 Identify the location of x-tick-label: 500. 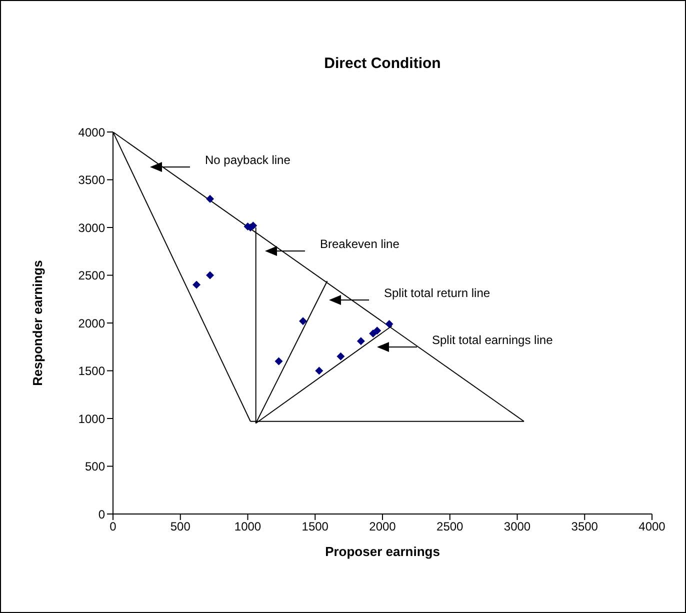
(180, 527).